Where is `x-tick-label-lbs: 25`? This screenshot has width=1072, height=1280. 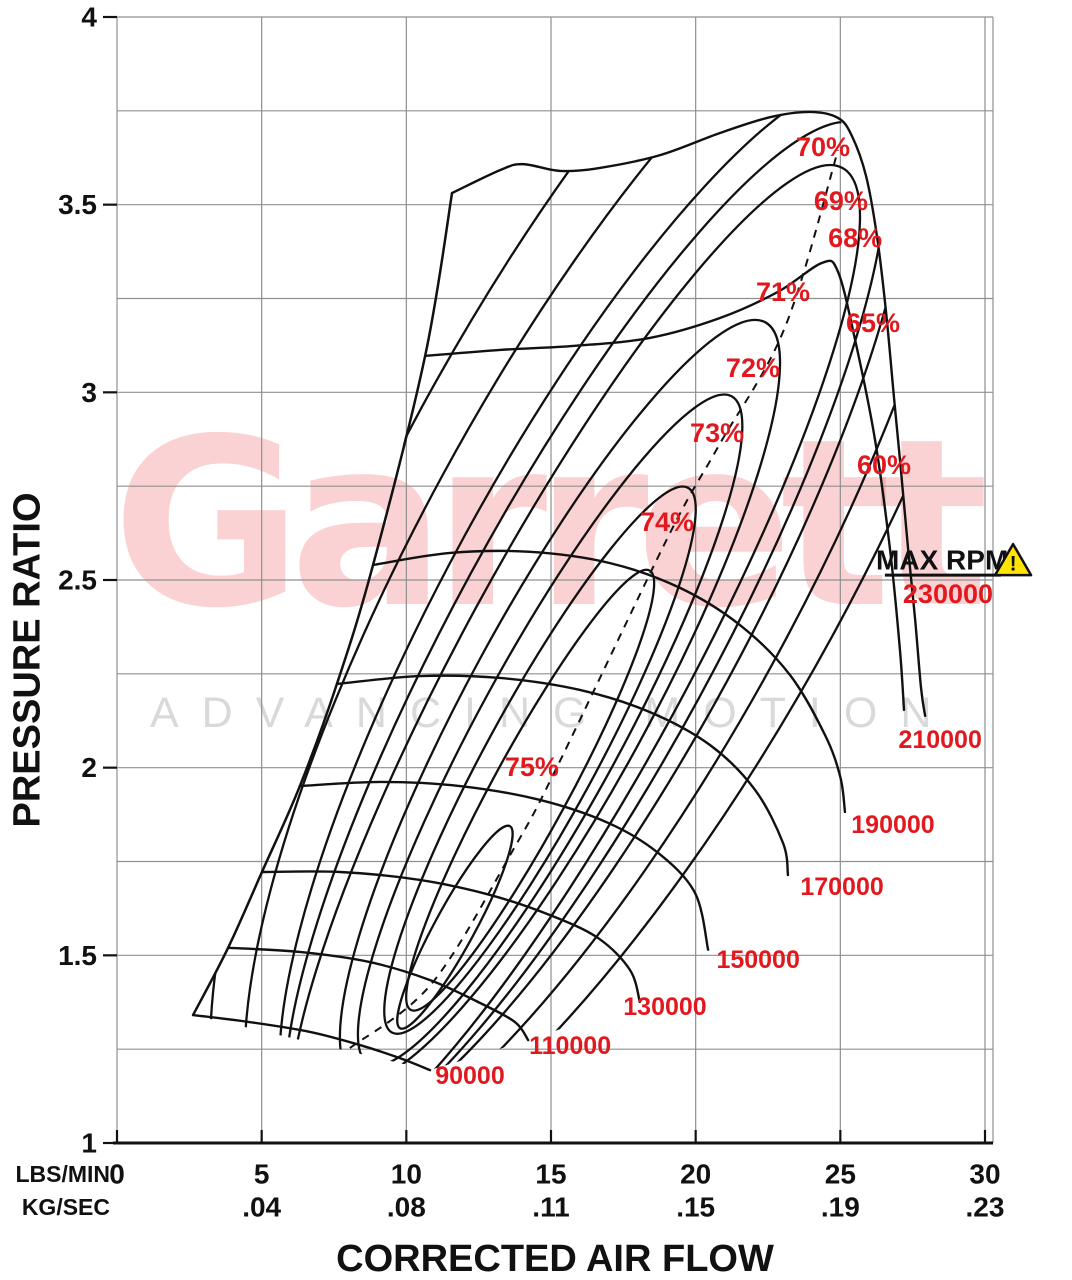 x-tick-label-lbs: 25 is located at coordinates (840, 1174).